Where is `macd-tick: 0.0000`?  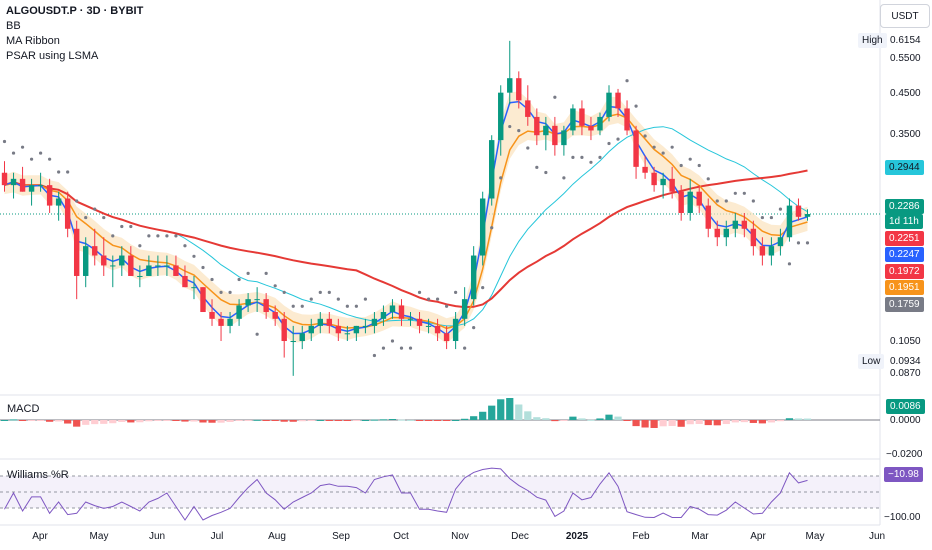
macd-tick: 0.0000 is located at coordinates (905, 420).